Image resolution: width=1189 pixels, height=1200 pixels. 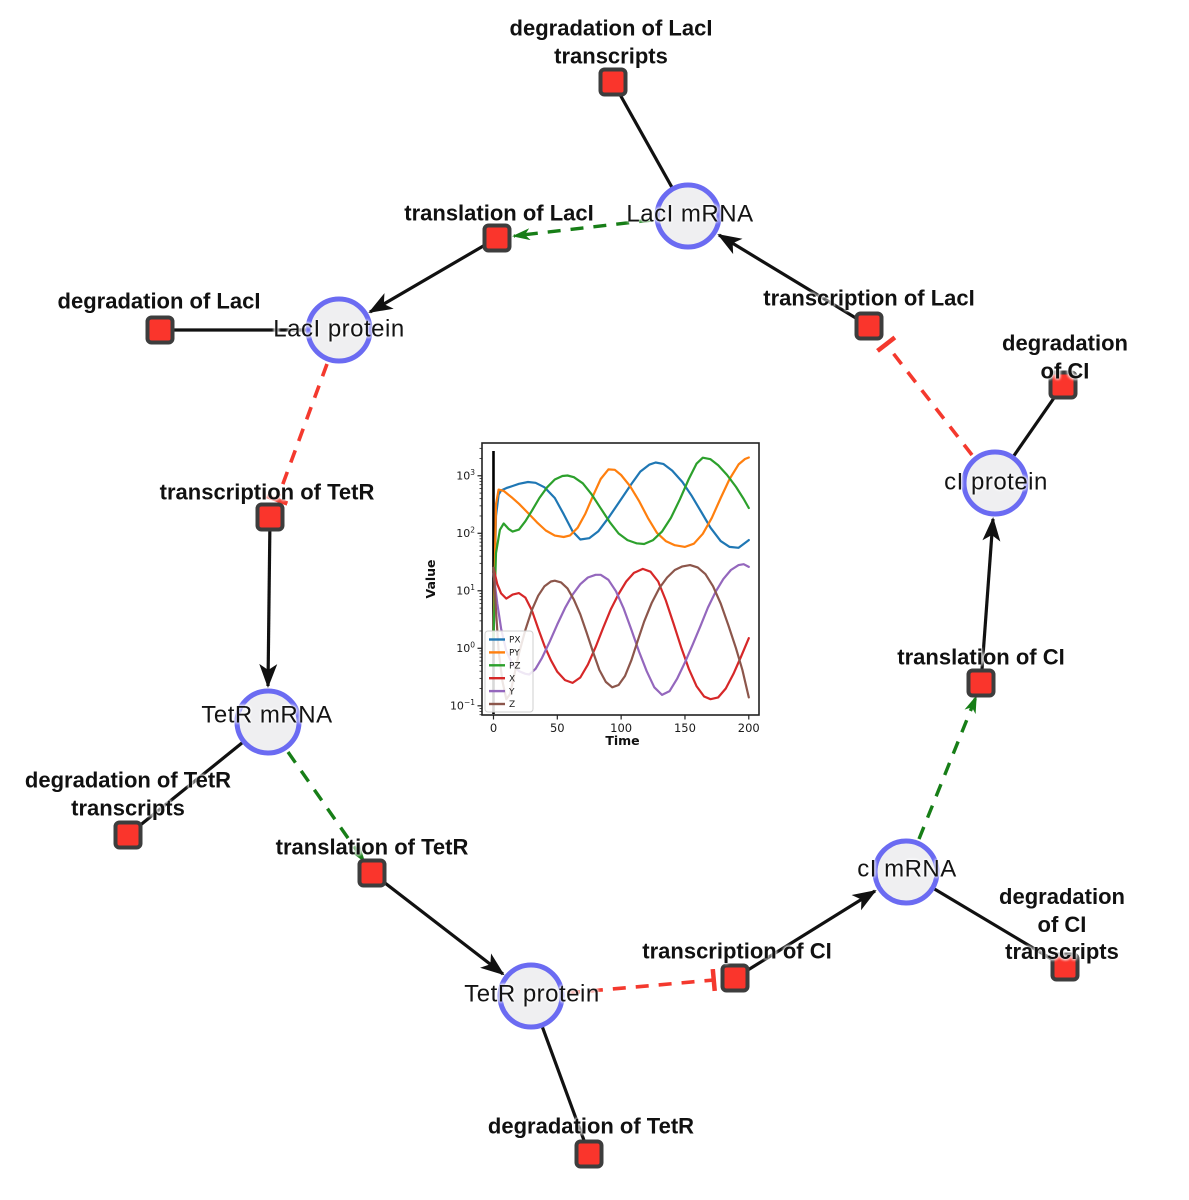 I want to click on species-label-laci-mrna: LacI mRNA, so click(x=690, y=214).